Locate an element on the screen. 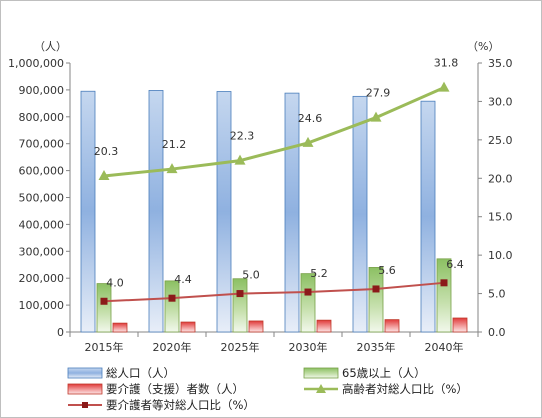 The image size is (542, 418). x-tick-label: 2040年 is located at coordinates (444, 347).